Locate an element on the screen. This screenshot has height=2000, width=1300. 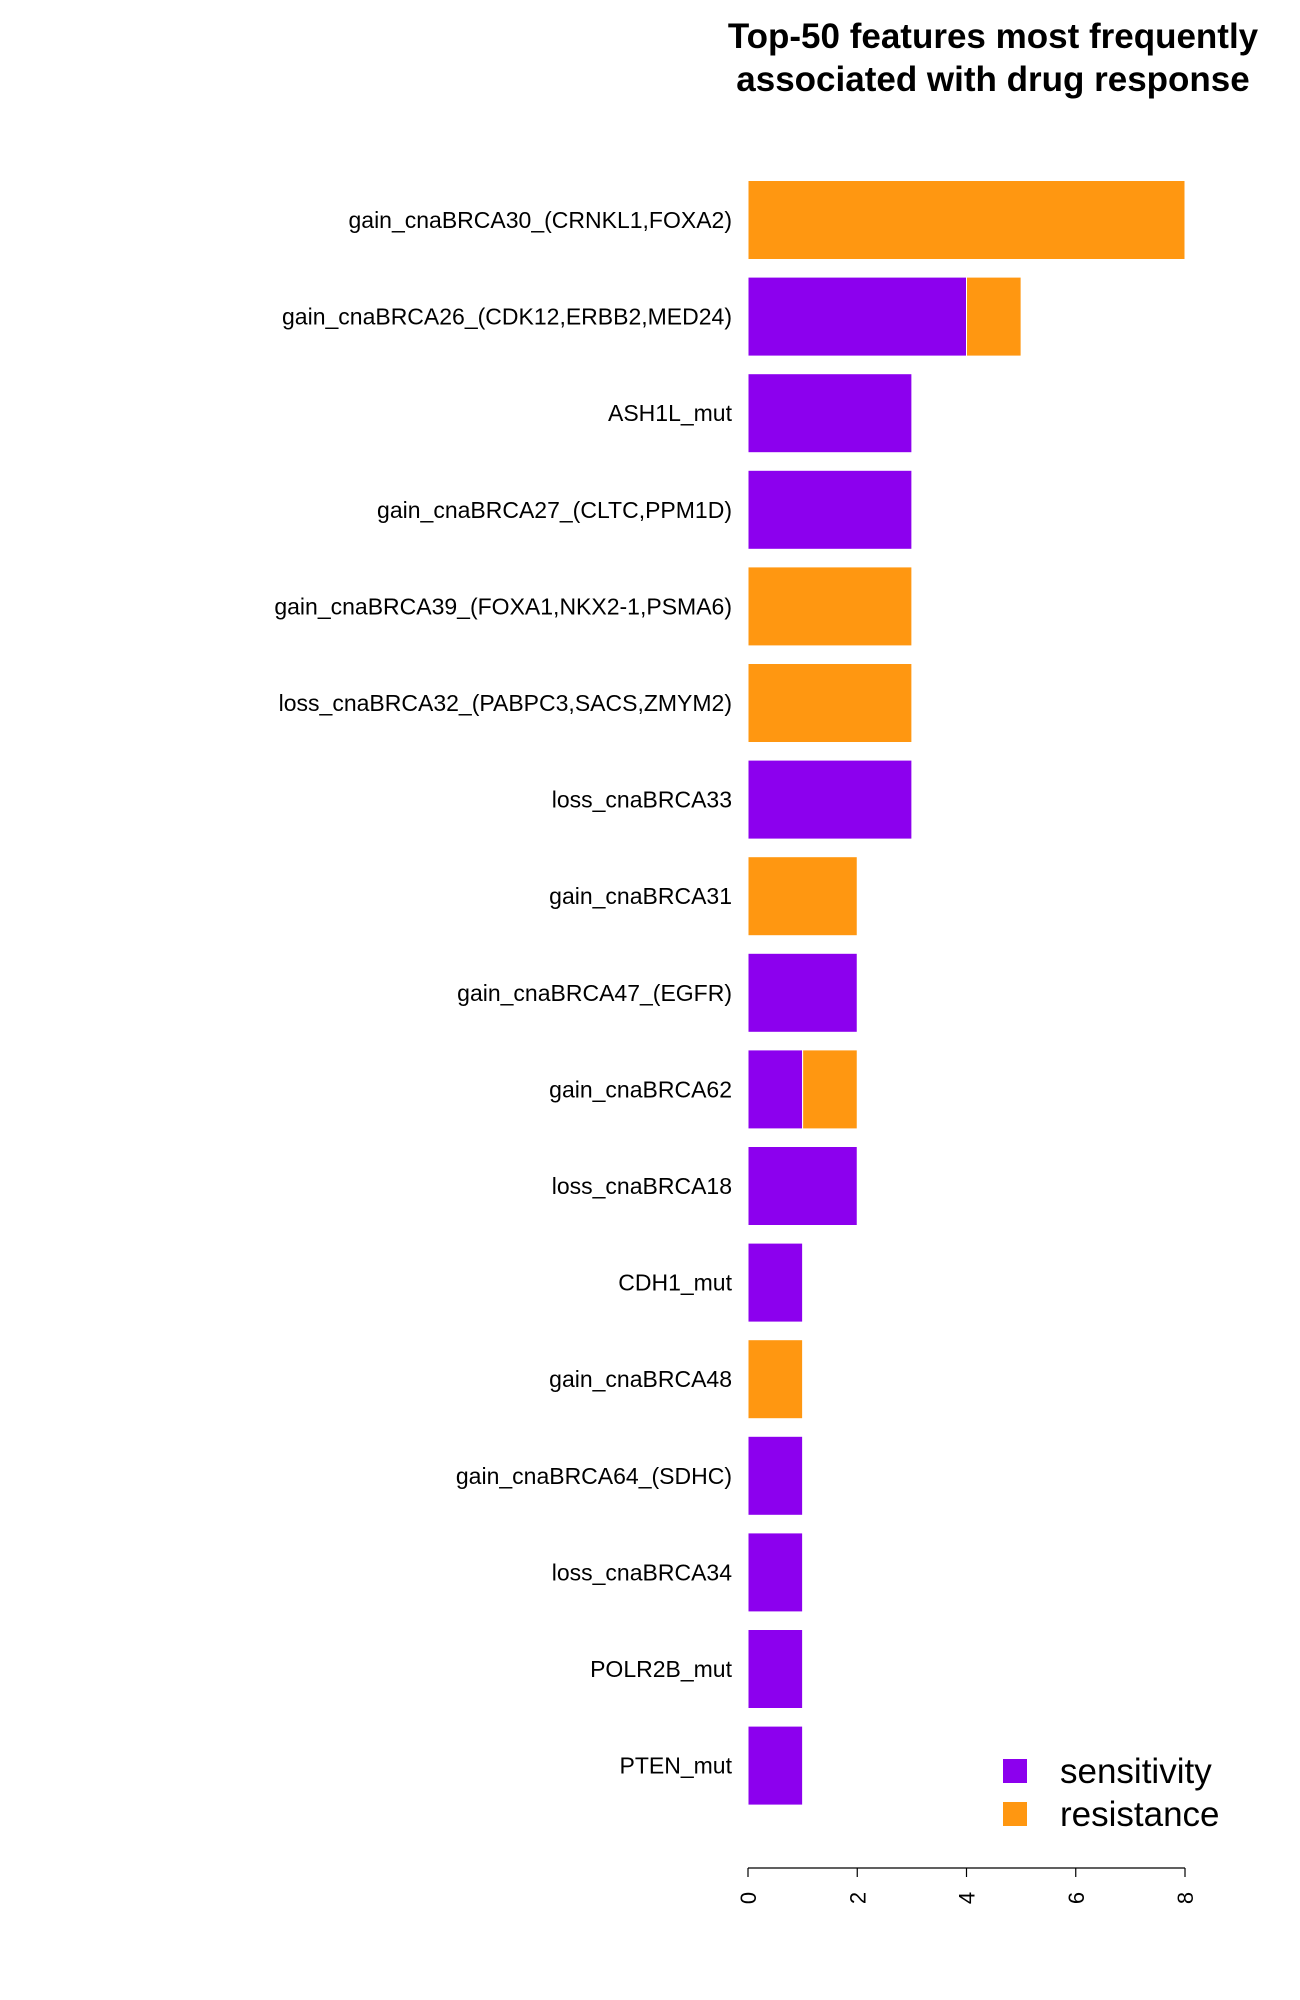
category-label: POLR2B_mut is located at coordinates (661, 1669).